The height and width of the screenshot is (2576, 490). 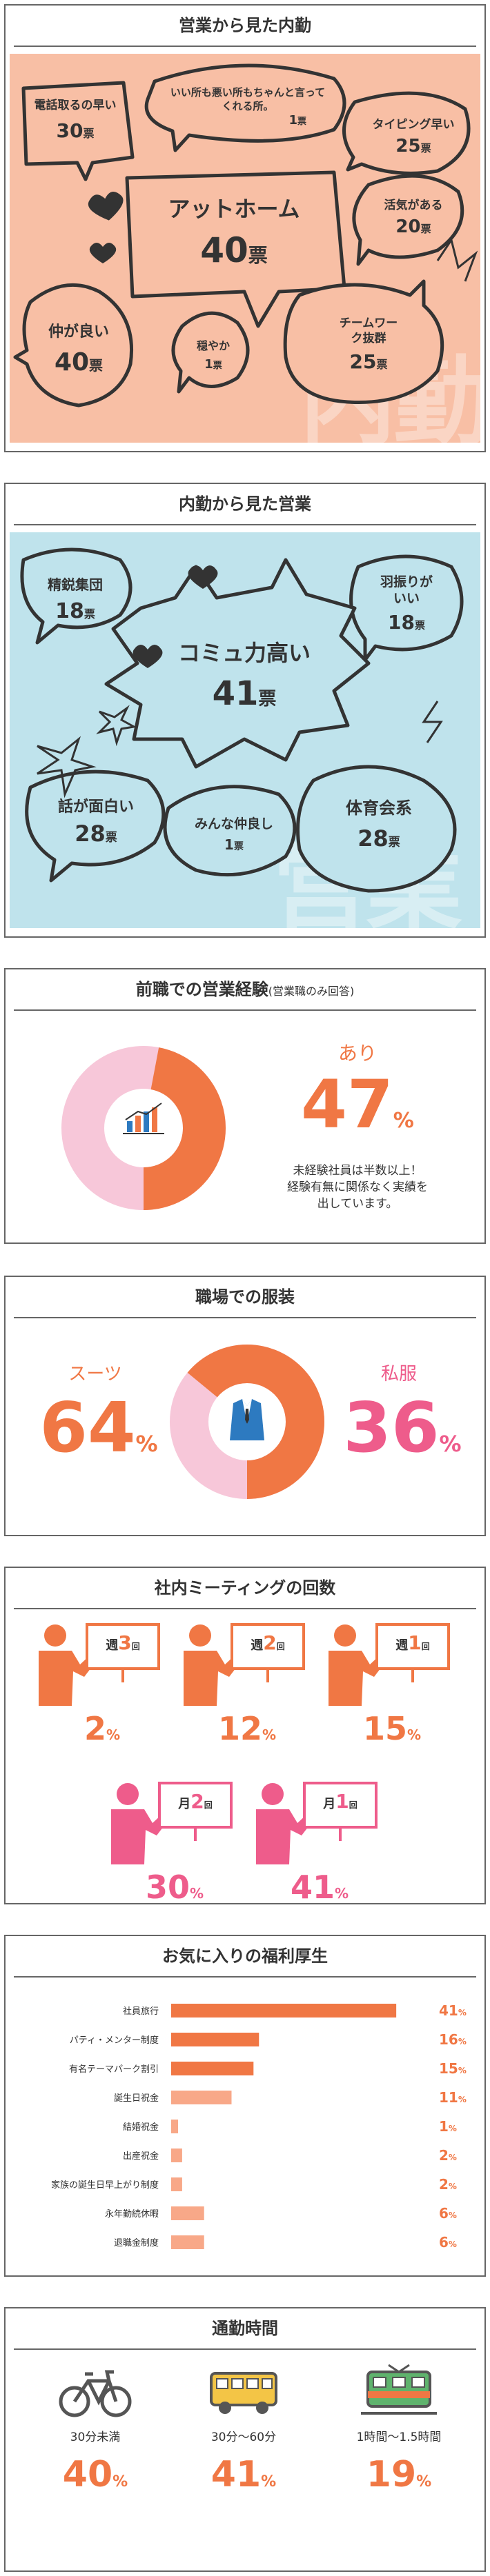 What do you see at coordinates (236, 2474) in the screenshot?
I see `commute-value: 41` at bounding box center [236, 2474].